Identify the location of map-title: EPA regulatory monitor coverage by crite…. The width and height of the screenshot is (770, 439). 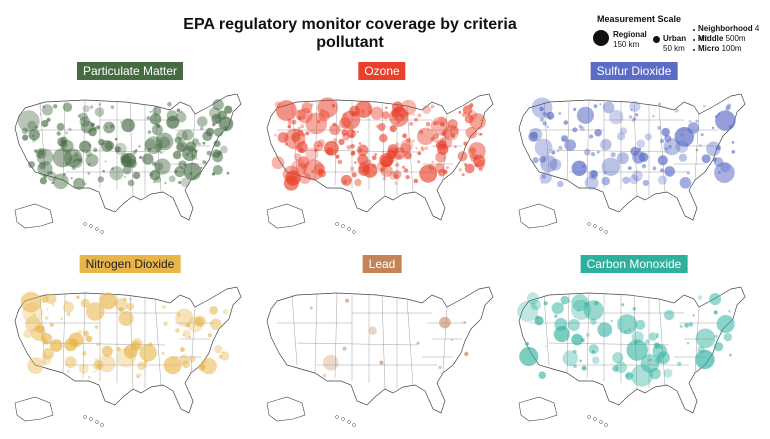
(350, 33).